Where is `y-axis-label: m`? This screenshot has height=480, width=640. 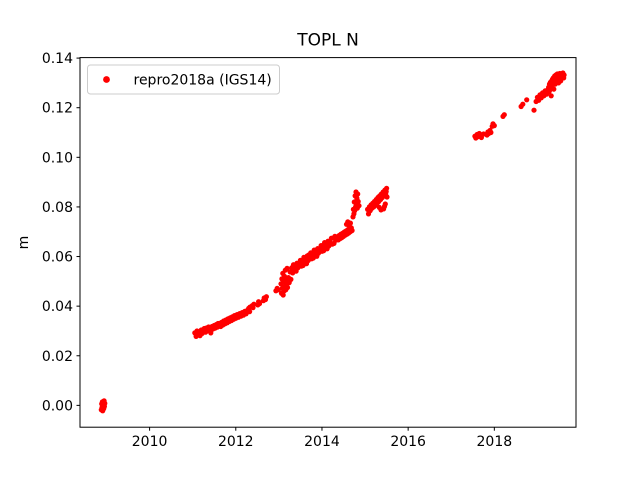
y-axis-label: m is located at coordinates (24, 243).